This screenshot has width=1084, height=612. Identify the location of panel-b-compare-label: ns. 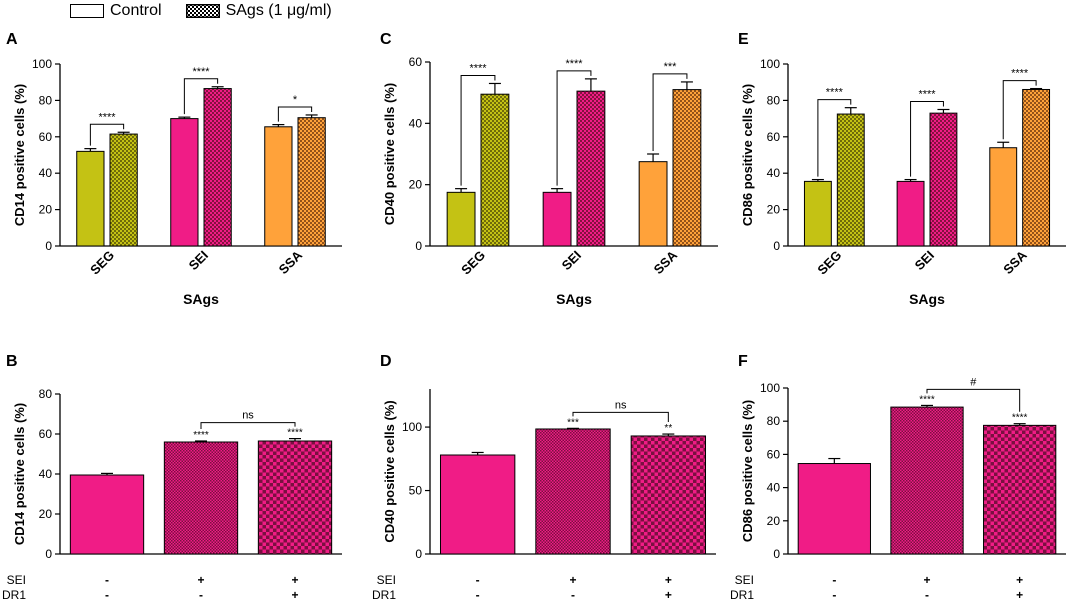
(248, 416).